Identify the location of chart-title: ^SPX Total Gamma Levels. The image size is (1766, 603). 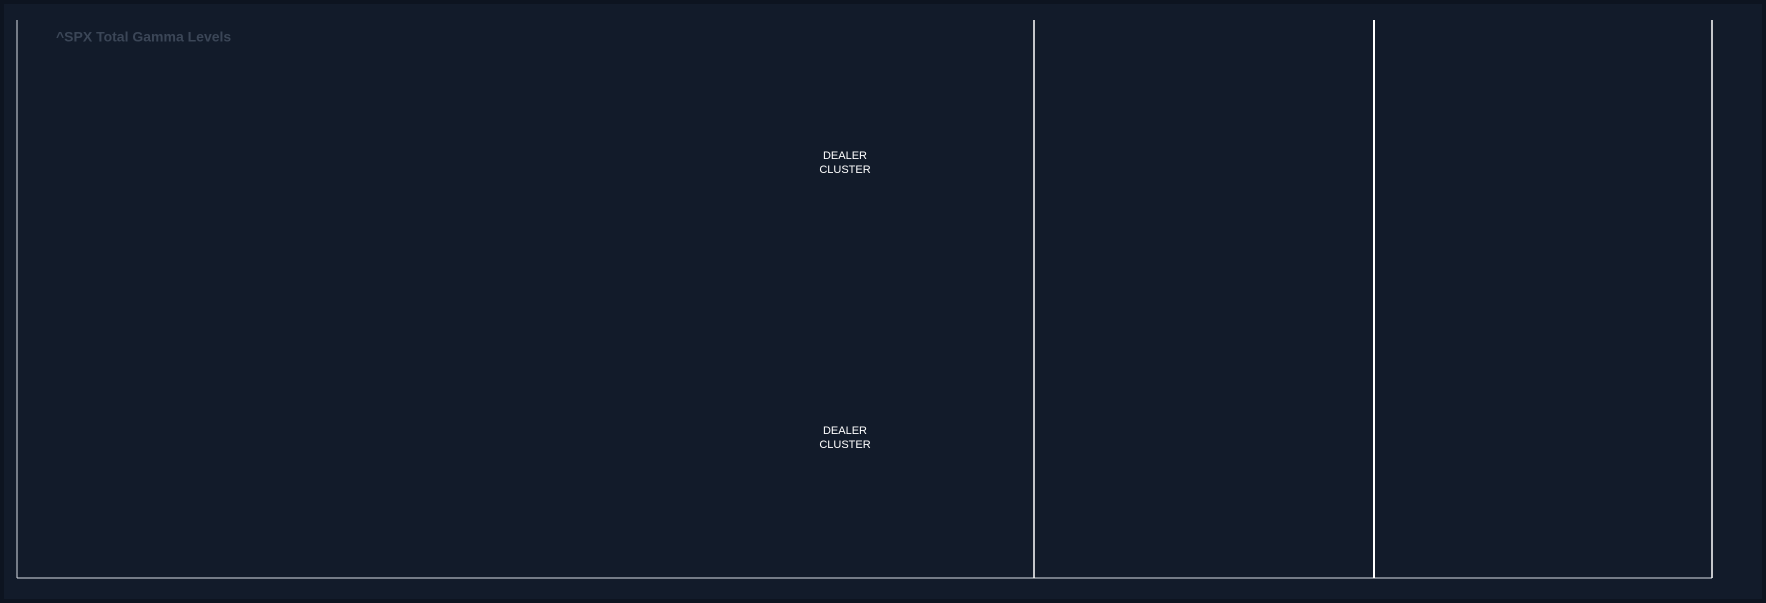
(143, 37).